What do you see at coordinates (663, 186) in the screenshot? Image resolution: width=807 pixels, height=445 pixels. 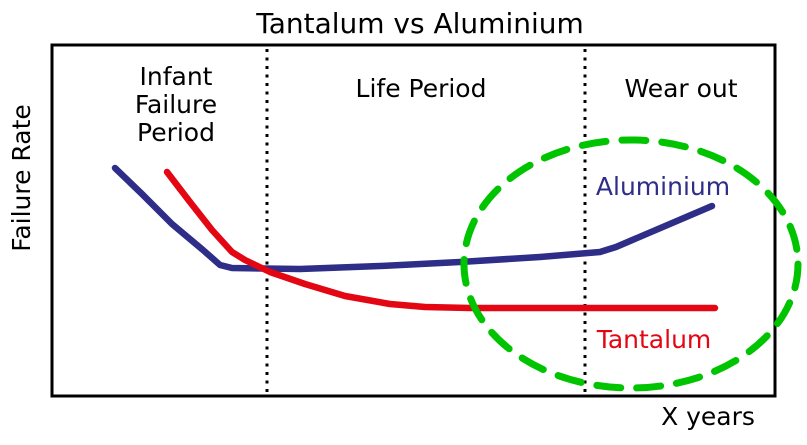 I see `series-label-aluminium: Aluminium` at bounding box center [663, 186].